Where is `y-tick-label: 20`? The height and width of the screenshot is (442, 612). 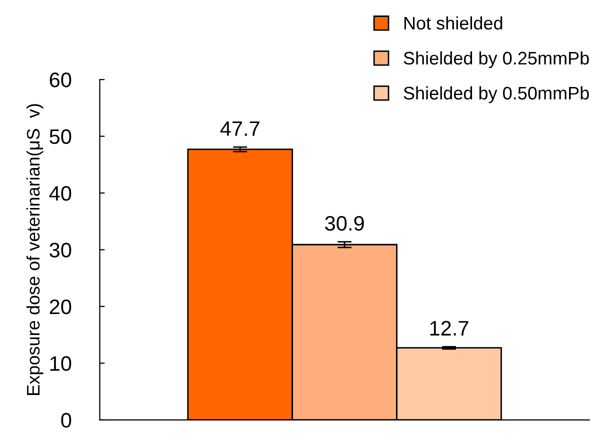
y-tick-label: 20 is located at coordinates (61, 306).